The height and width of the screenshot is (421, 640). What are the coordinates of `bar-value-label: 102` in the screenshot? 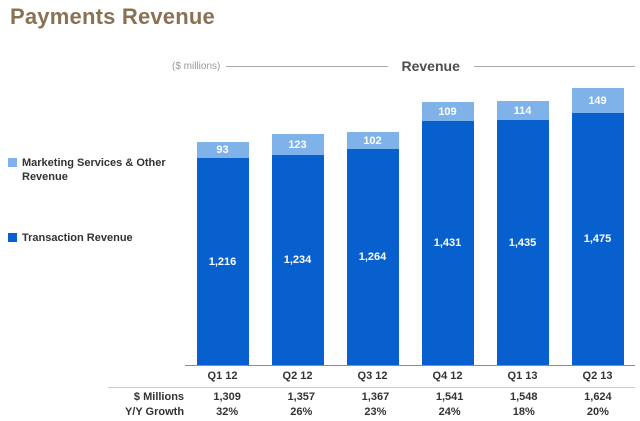 It's located at (372, 140).